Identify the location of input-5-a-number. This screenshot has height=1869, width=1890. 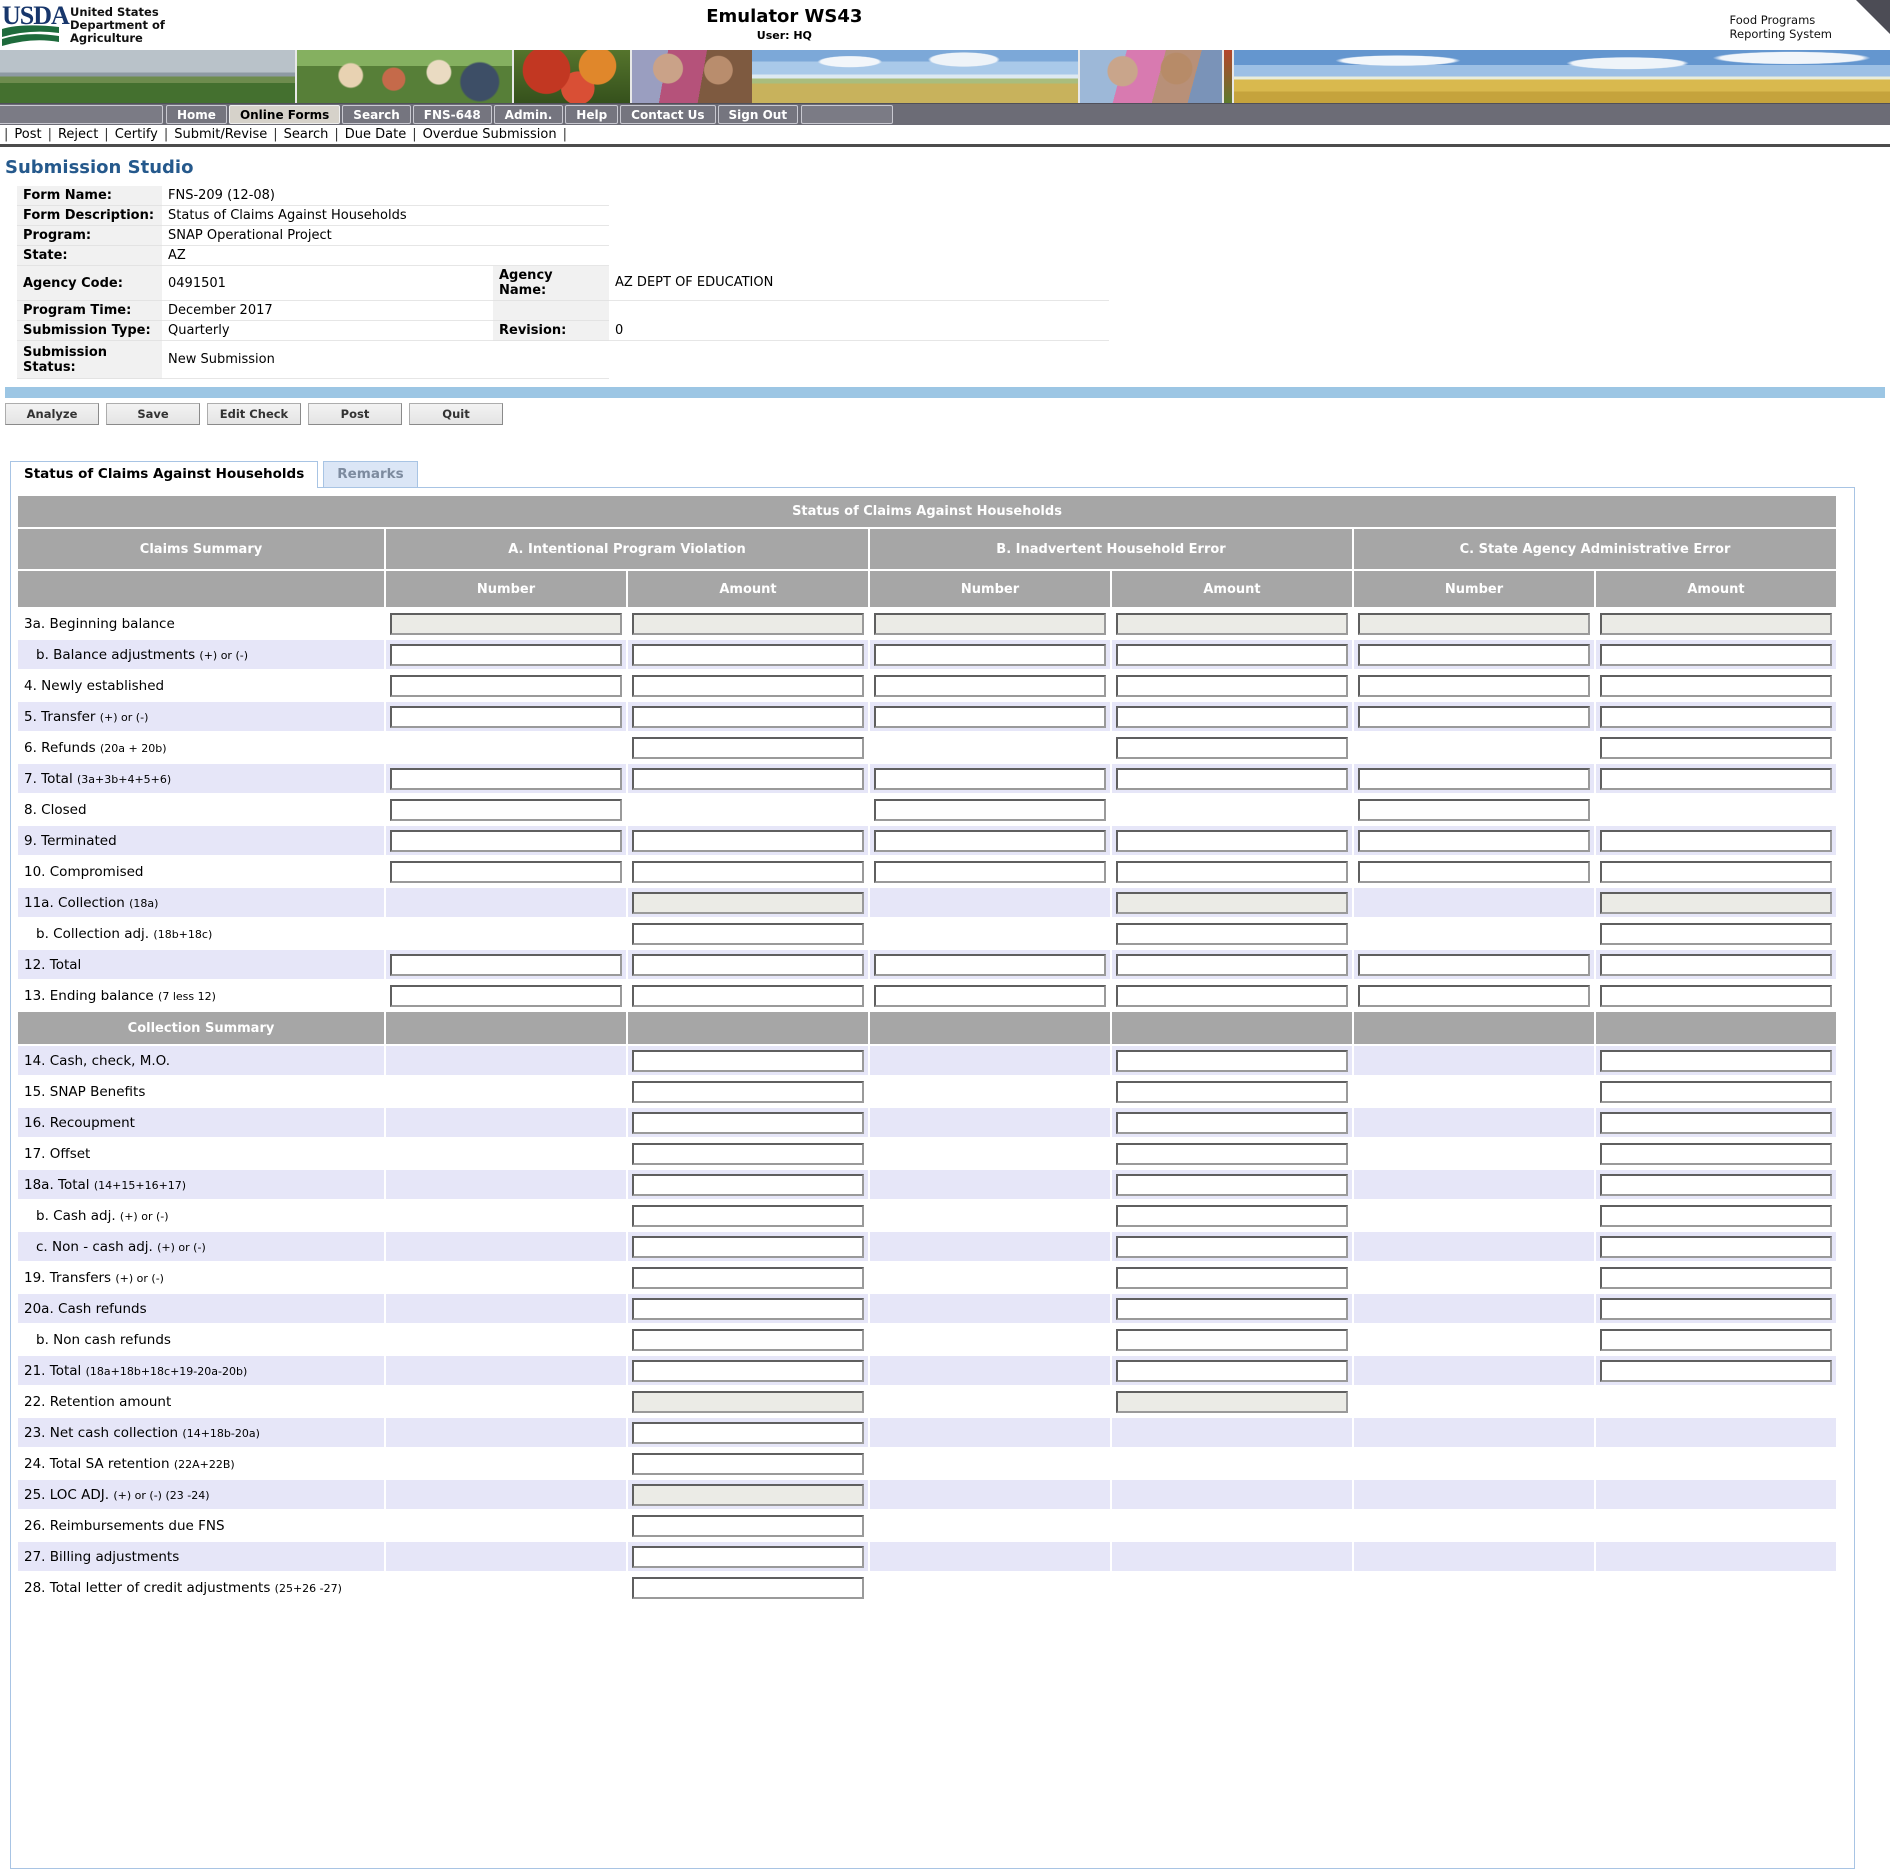
(506, 716).